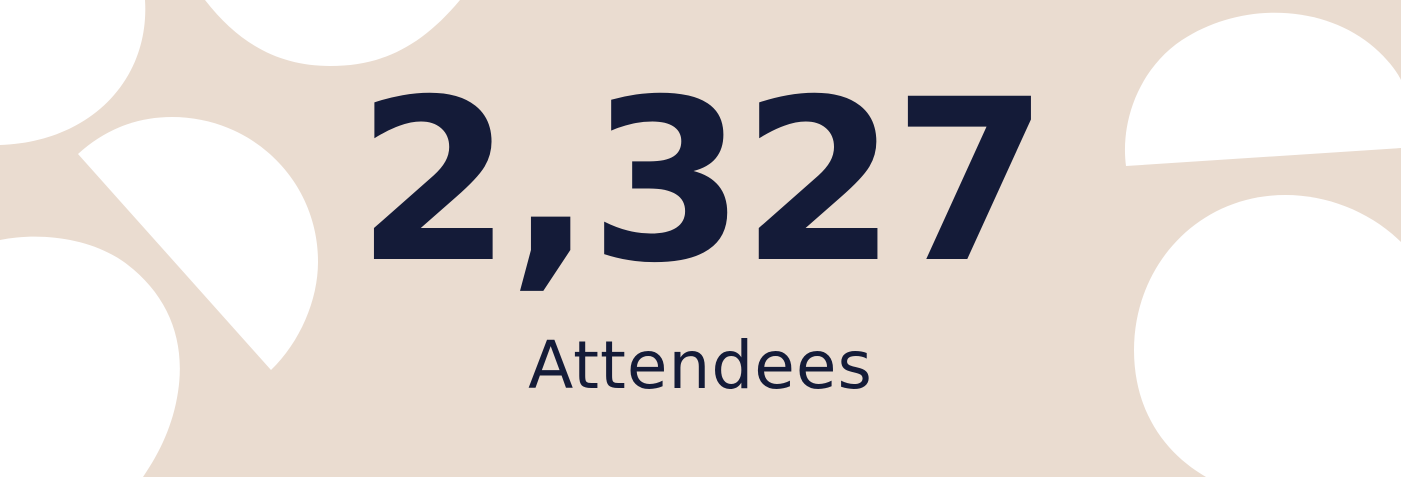 This screenshot has width=1401, height=477. Describe the element at coordinates (1267, 336) in the screenshot. I see `shape-right-bottom-circle` at that location.